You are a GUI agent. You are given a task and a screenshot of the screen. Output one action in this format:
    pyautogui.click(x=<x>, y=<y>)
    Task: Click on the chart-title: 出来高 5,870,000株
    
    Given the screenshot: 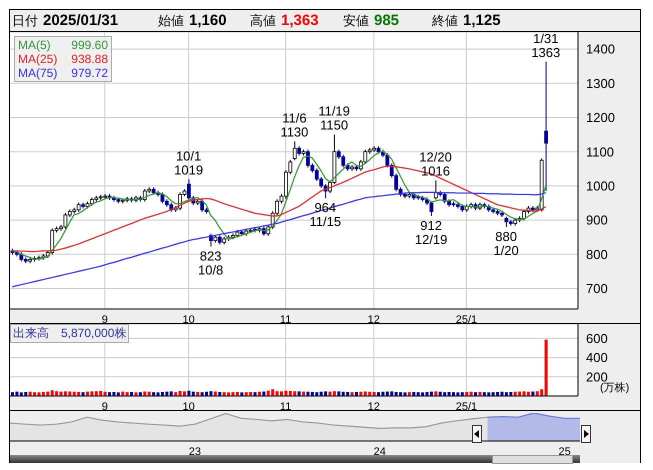 What is the action you would take?
    pyautogui.click(x=70, y=333)
    